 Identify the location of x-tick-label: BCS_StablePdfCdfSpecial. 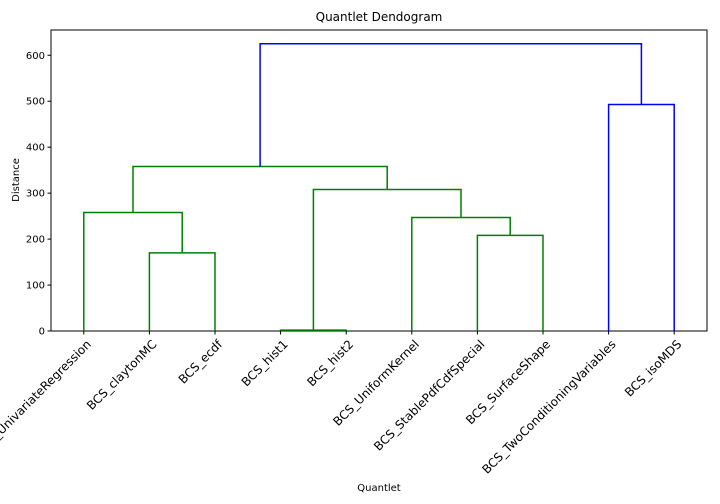
(429, 395).